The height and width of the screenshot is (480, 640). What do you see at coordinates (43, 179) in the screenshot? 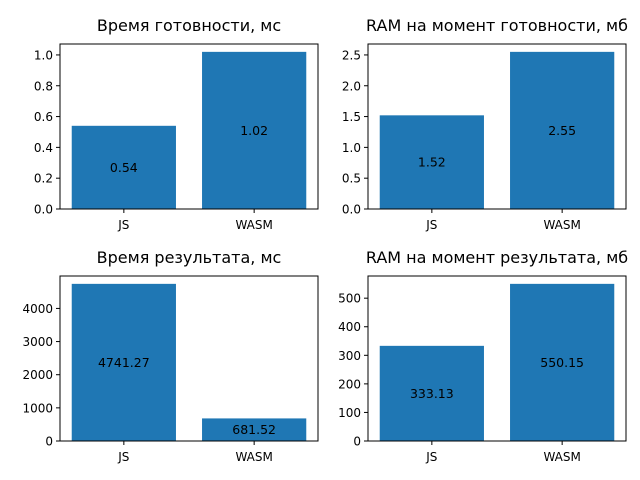
I see `y-tick-label: 0.2` at bounding box center [43, 179].